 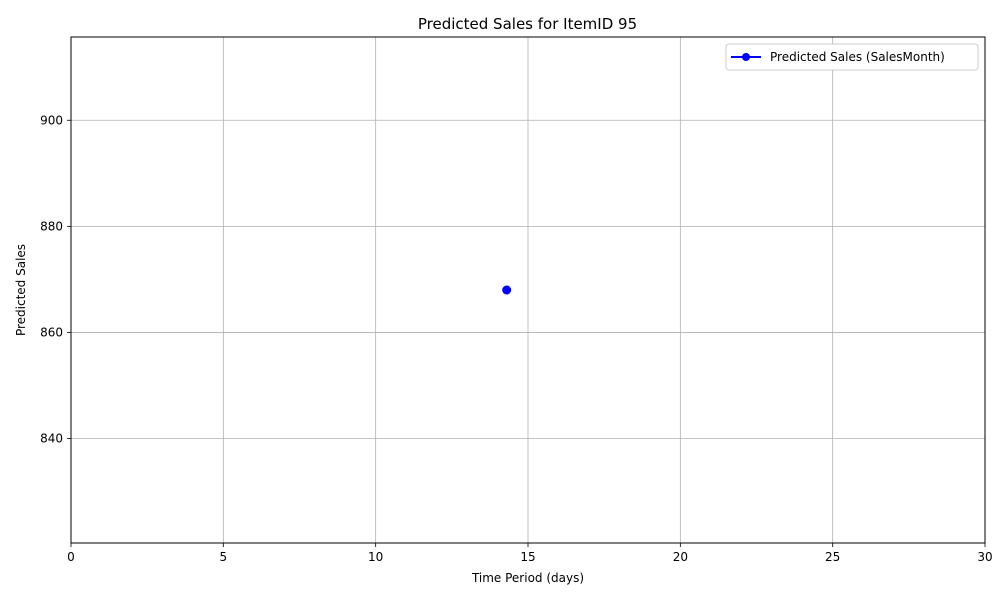 I want to click on legend: Predicted Sales (SalesMonth), so click(x=852, y=57).